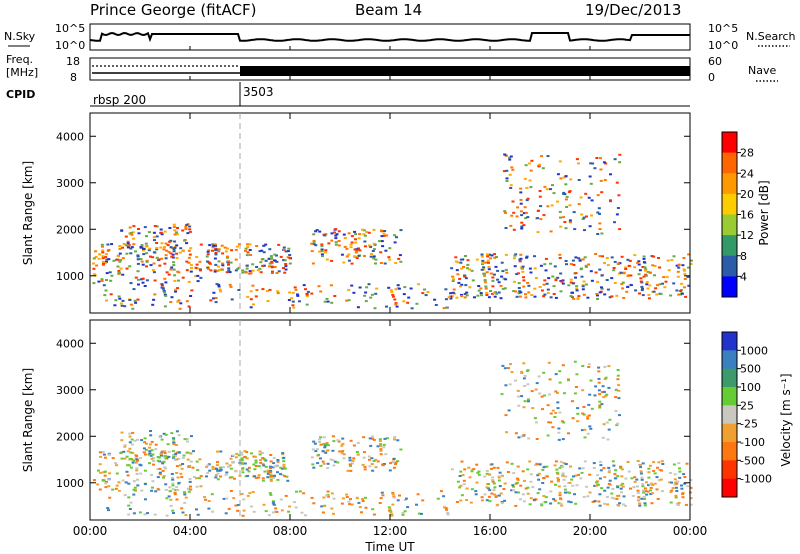 The width and height of the screenshot is (800, 554). What do you see at coordinates (747, 215) in the screenshot?
I see `colorbar-tick-label: 16` at bounding box center [747, 215].